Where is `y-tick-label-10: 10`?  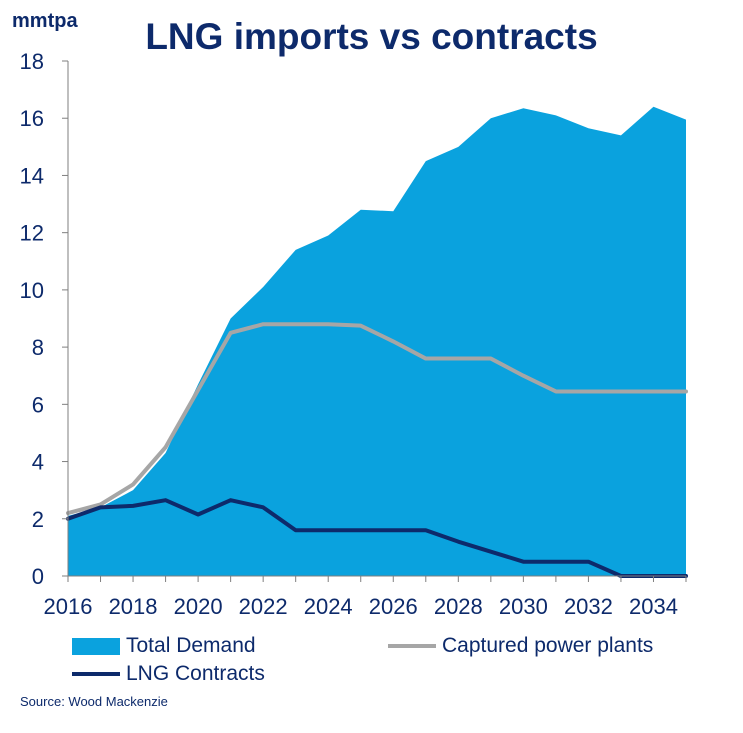
y-tick-label-10: 10 is located at coordinates (32, 290).